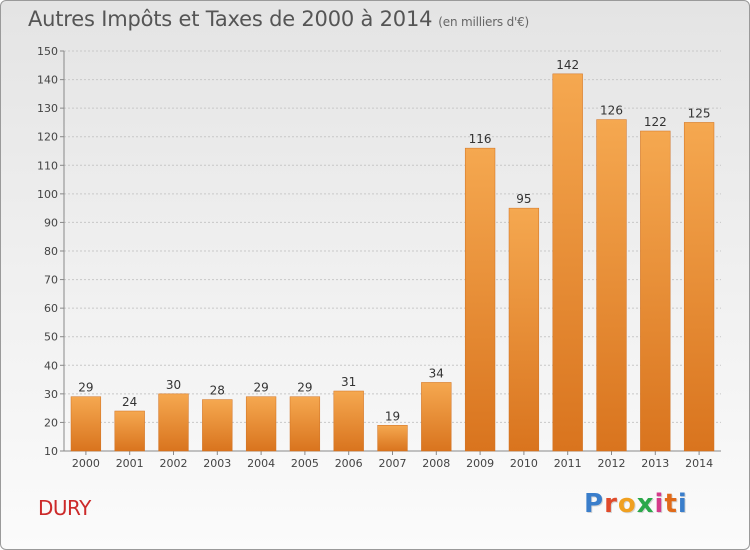 The height and width of the screenshot is (550, 750). I want to click on x-tick-label: 2011, so click(568, 463).